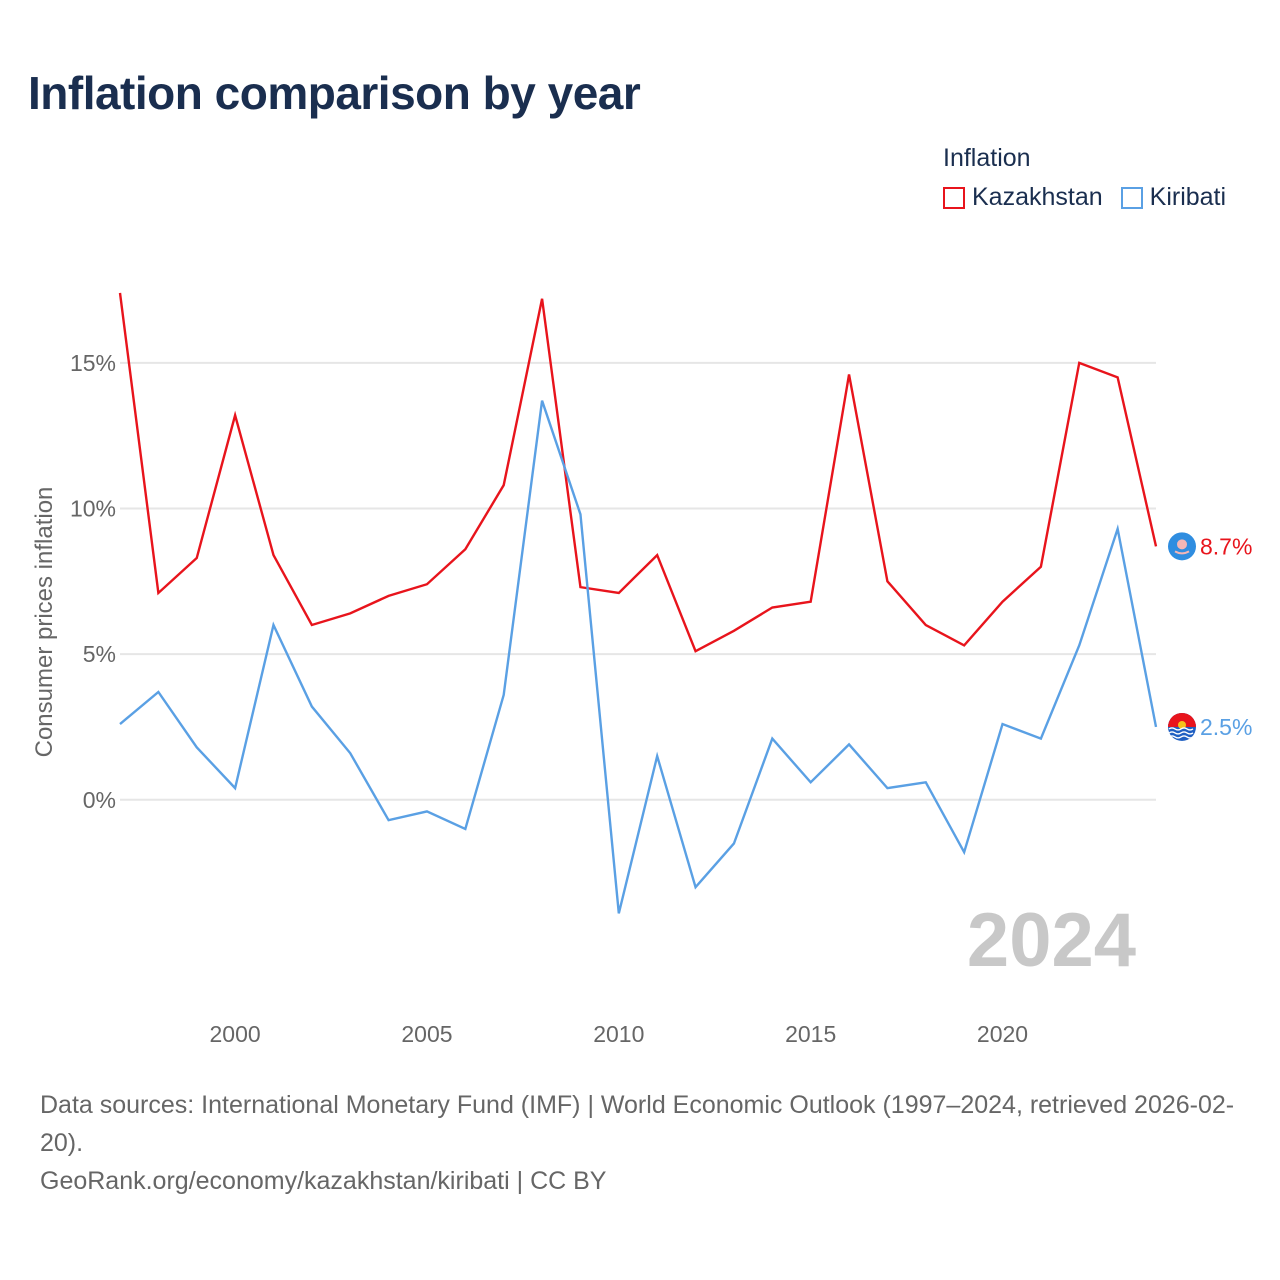 This screenshot has width=1280, height=1280. I want to click on x-tick-label: 2005, so click(426, 1034).